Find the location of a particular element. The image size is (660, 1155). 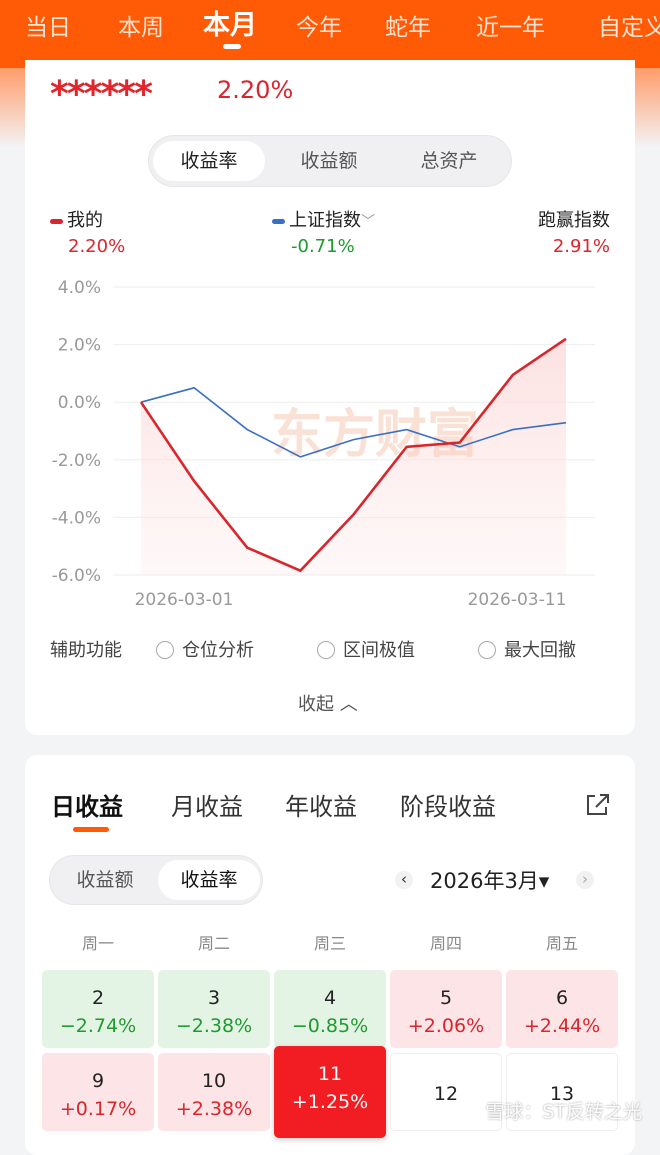

legend-index-label: 上证指数 is located at coordinates (325, 220).